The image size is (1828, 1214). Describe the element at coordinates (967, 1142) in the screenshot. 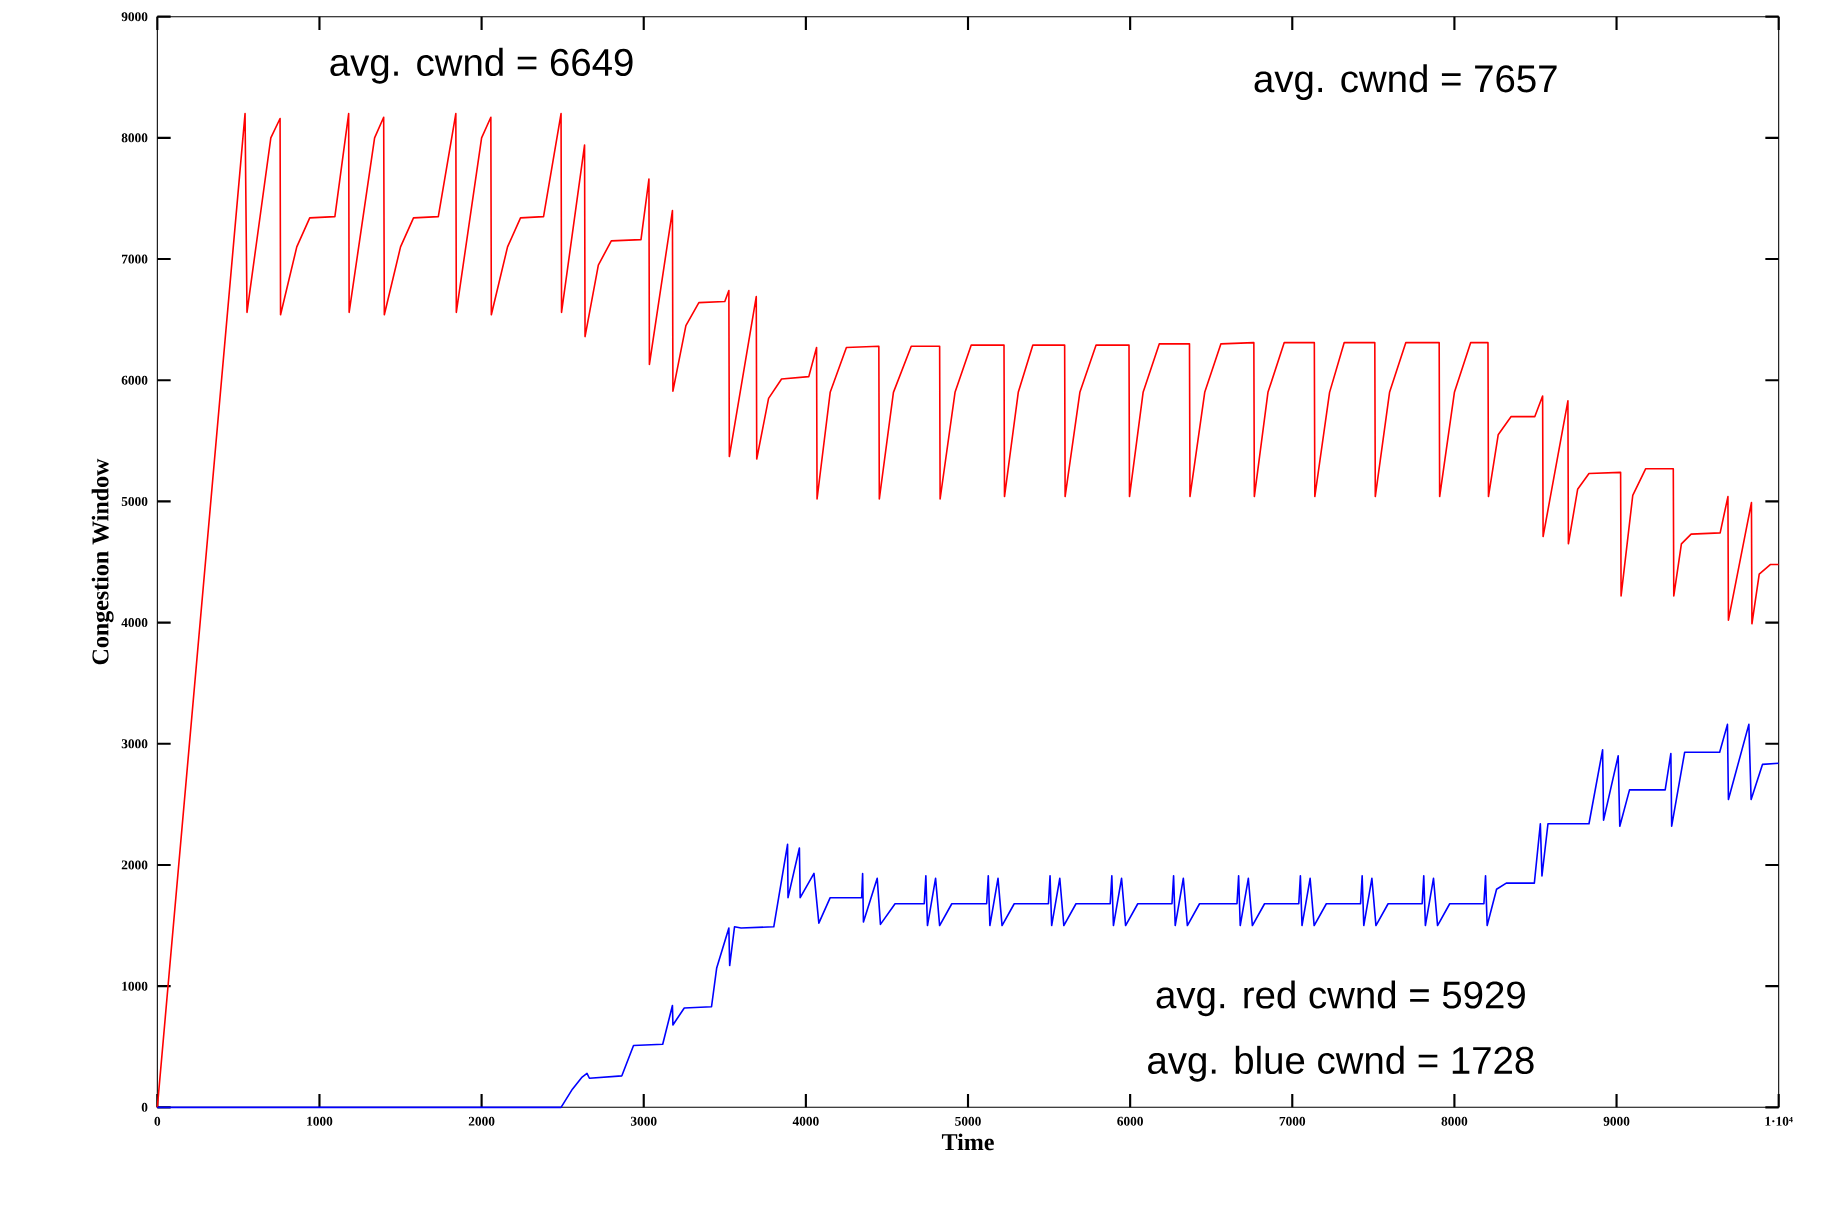

I see `x-axis-title: Time` at that location.